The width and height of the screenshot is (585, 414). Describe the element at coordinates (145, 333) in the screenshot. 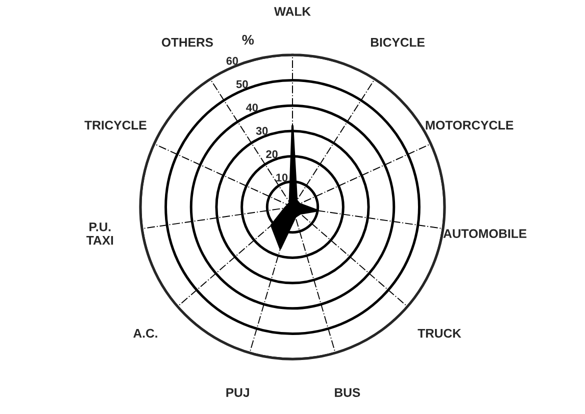

I see `spoke-label: A.C.` at that location.